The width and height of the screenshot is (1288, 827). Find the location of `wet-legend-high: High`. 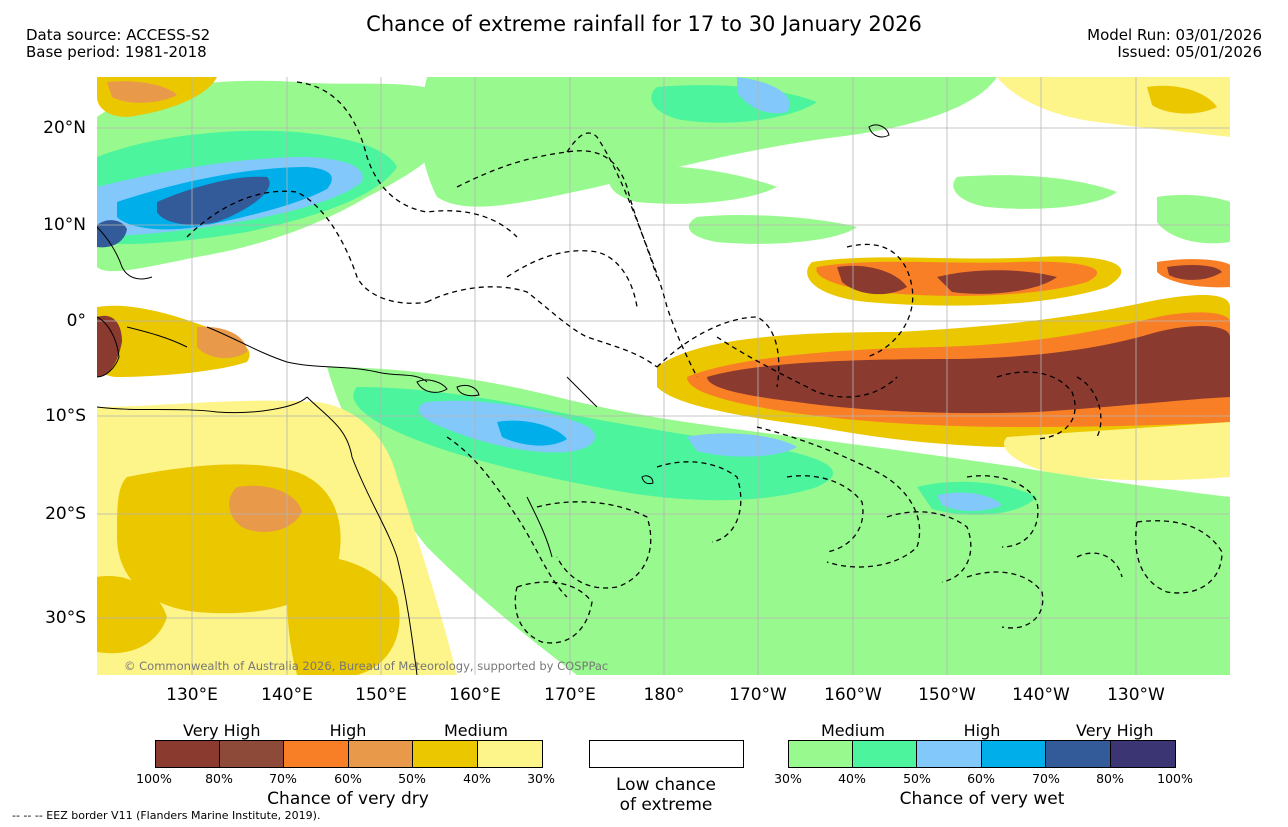

wet-legend-high: High is located at coordinates (982, 730).